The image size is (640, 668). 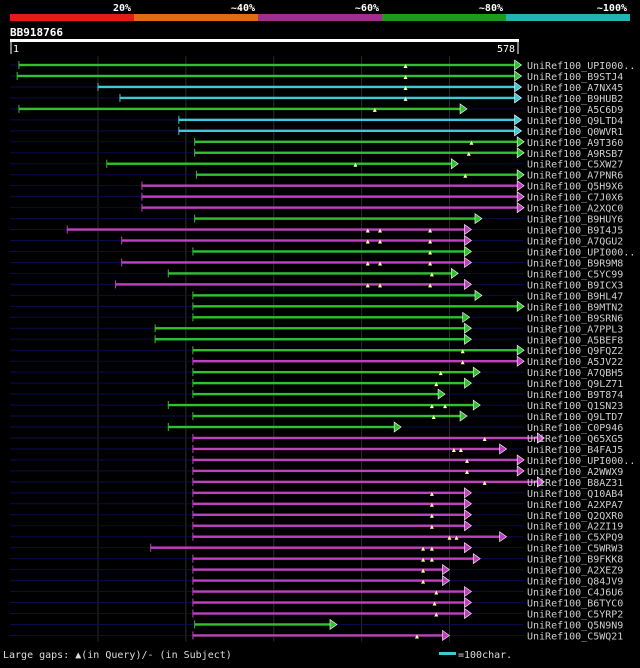 I want to click on hit-label: UniRef100_C5WQ21, so click(x=575, y=636).